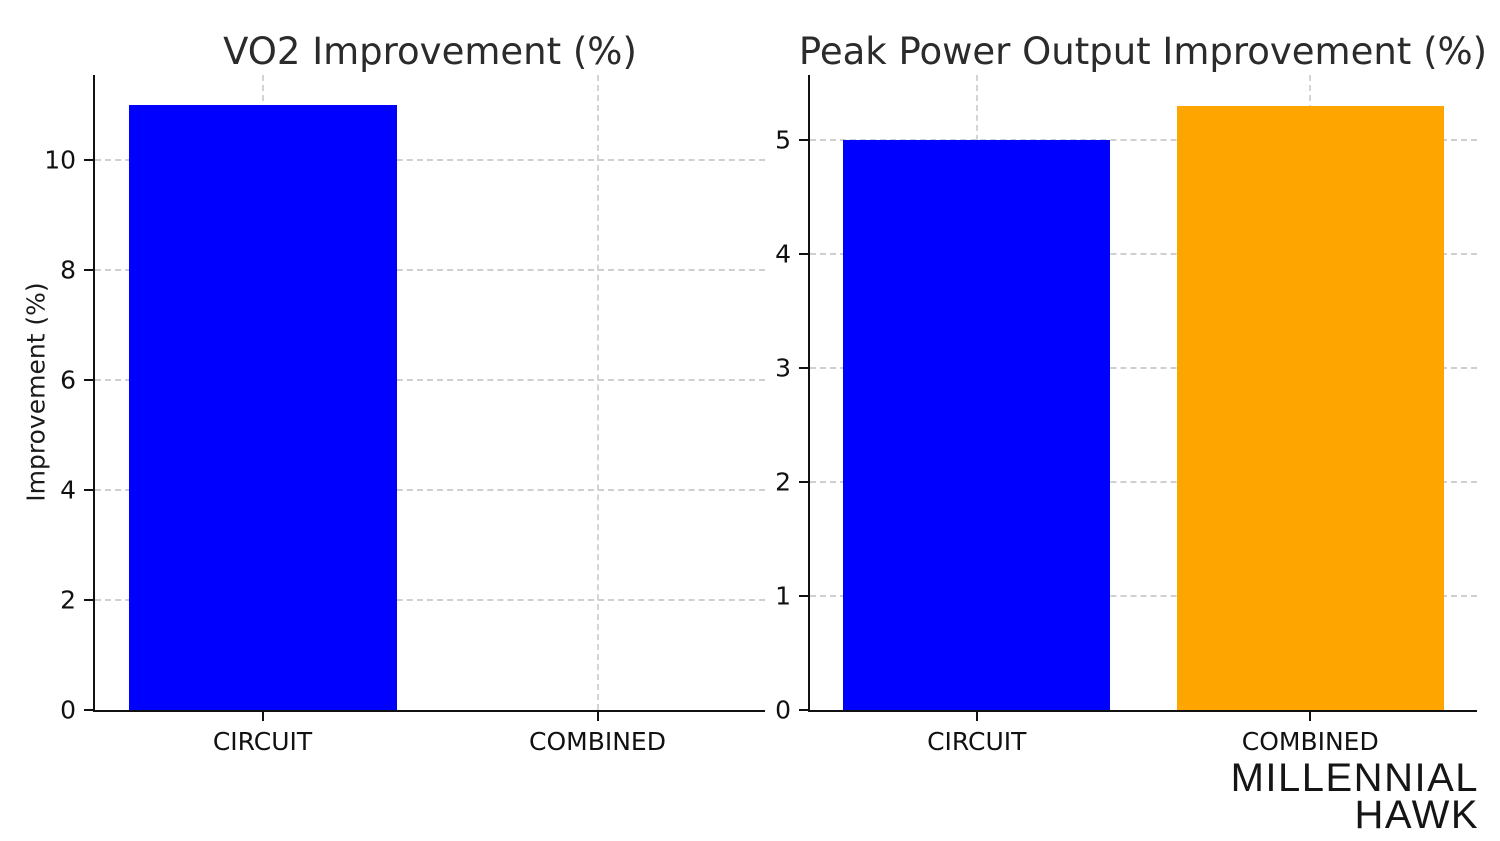 The image size is (1500, 841). I want to click on gridline-vertical-combined, so click(597, 392).